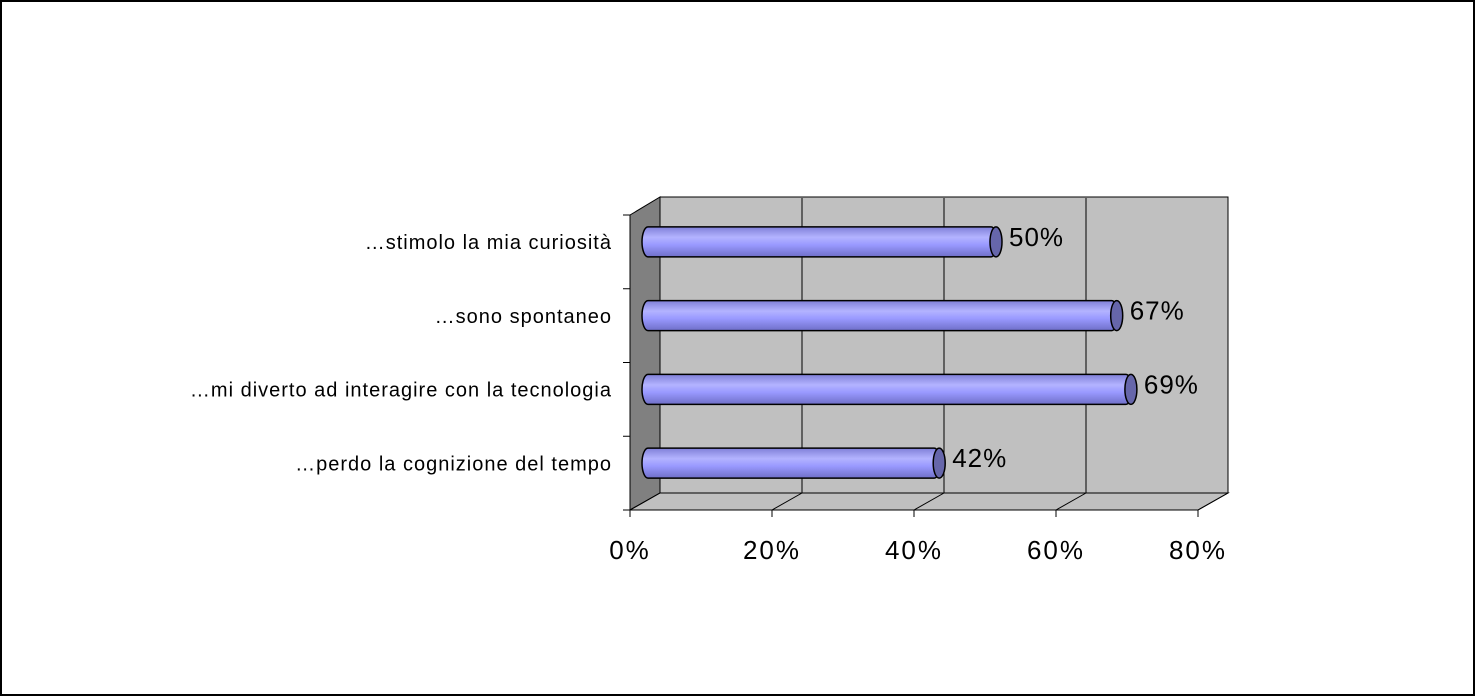  I want to click on data-label: 69%, so click(1171, 384).